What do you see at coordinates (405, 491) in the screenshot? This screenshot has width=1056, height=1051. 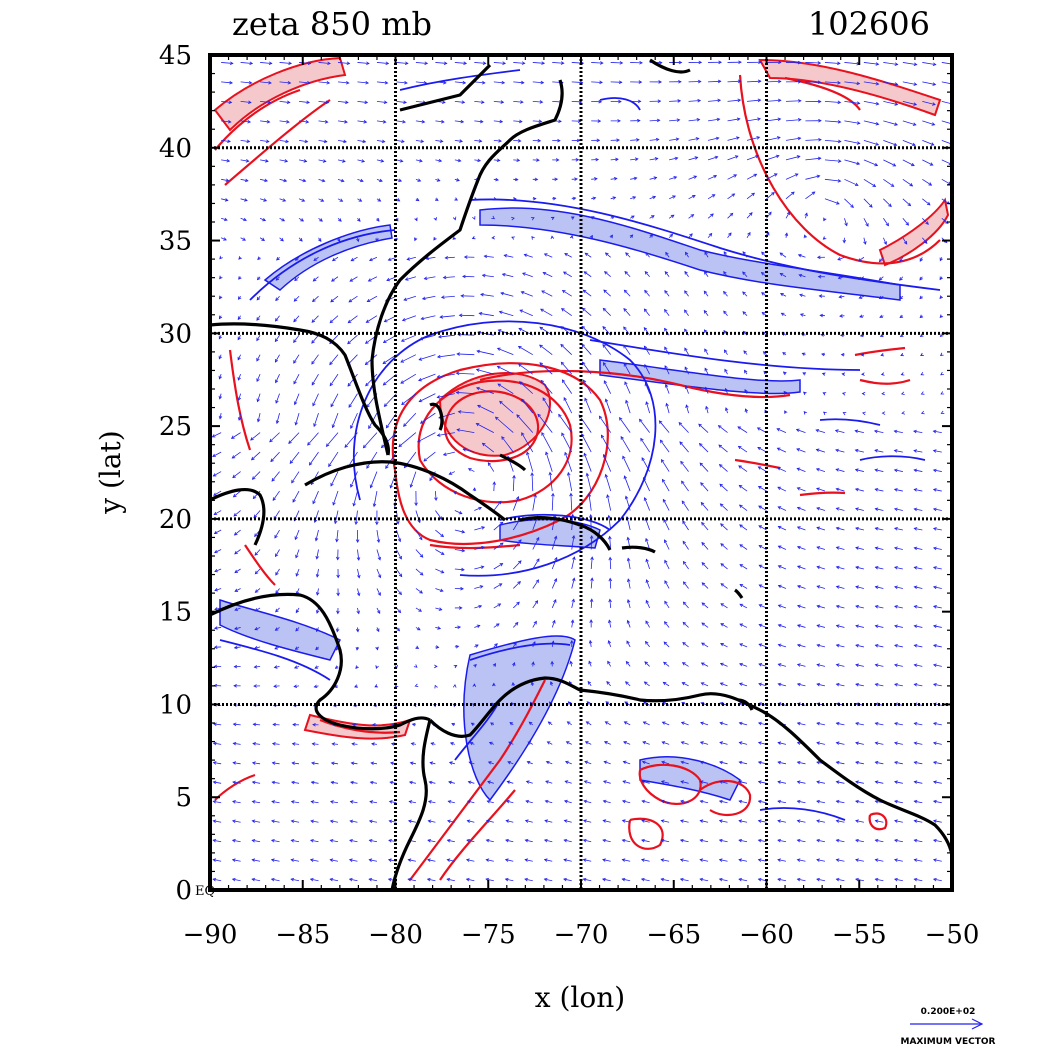 I see `cuba` at bounding box center [405, 491].